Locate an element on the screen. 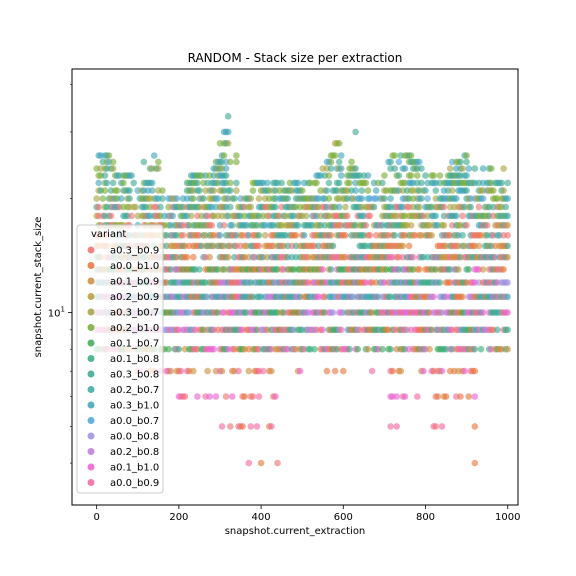 The height and width of the screenshot is (576, 576). legend-label: a0.0_b0.7 is located at coordinates (134, 421).